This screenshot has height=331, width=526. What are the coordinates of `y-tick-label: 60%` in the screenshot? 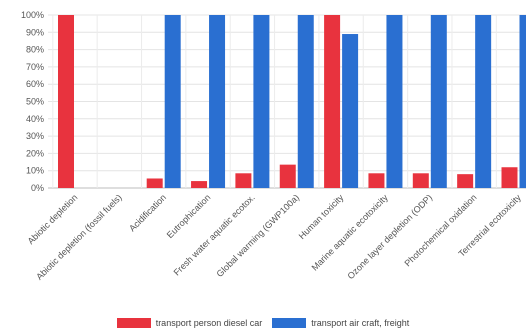 It's located at (35, 84).